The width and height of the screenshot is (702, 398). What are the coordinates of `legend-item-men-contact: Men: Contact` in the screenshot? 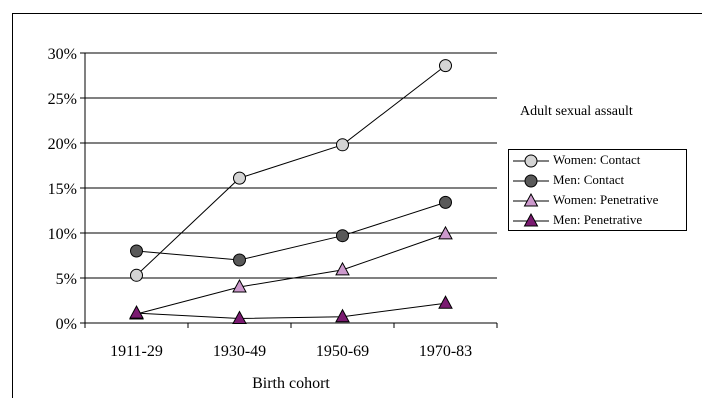 It's located at (598, 181).